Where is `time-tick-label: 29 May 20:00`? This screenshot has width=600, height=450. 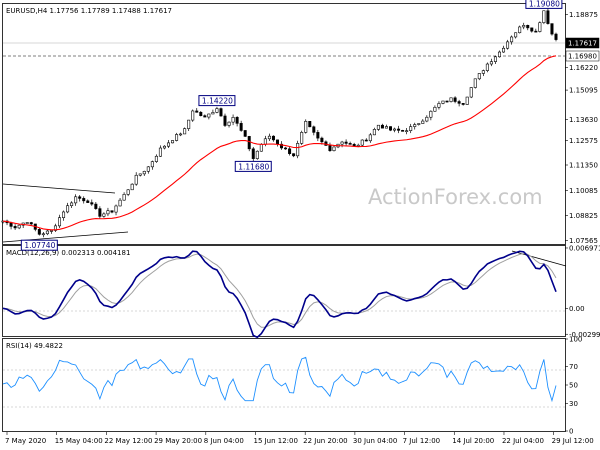
time-tick-label: 29 May 20:00 is located at coordinates (178, 441).